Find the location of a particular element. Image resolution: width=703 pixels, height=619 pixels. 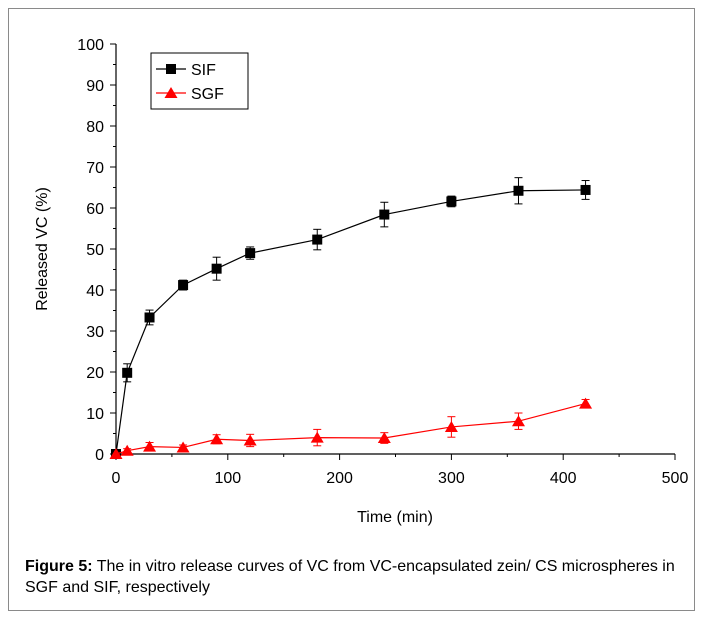

x-tick-label: 100 is located at coordinates (227, 478).